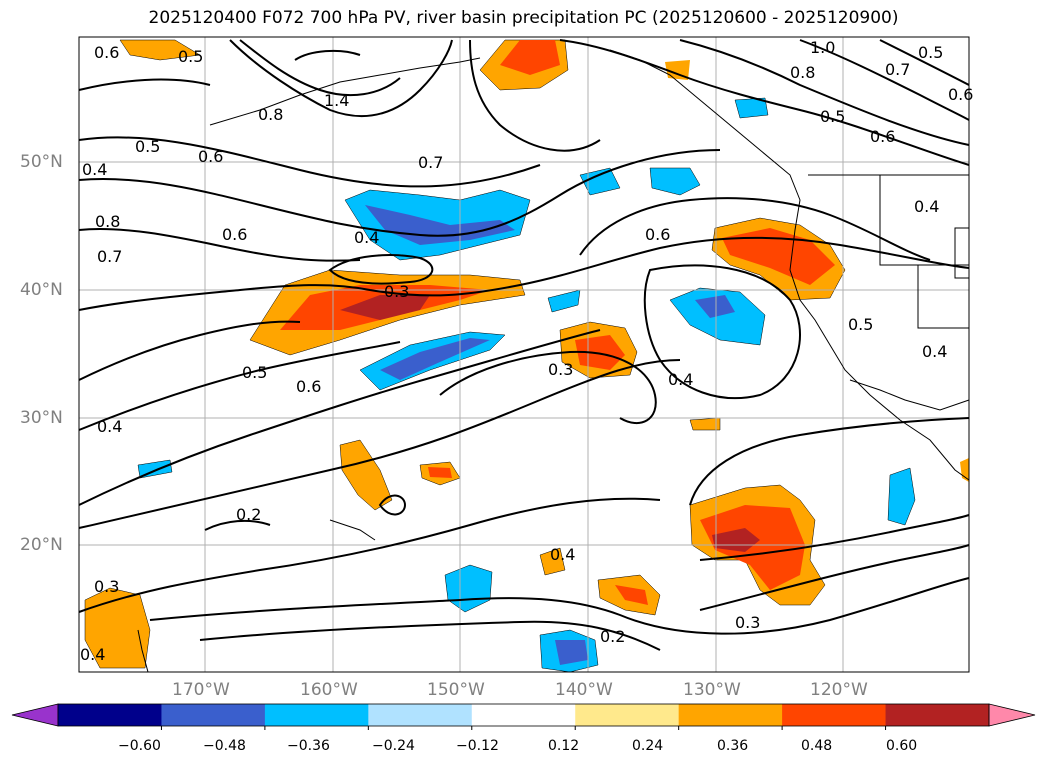 The height and width of the screenshot is (765, 1047). I want to click on colorbar-tick-label: 0.24, so click(648, 746).